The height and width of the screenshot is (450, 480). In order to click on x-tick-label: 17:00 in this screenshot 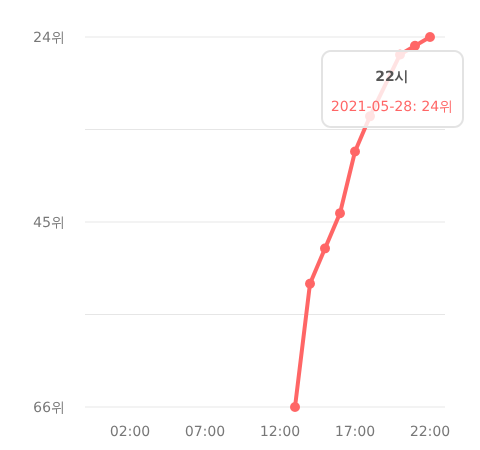, I will do `click(355, 432)`.